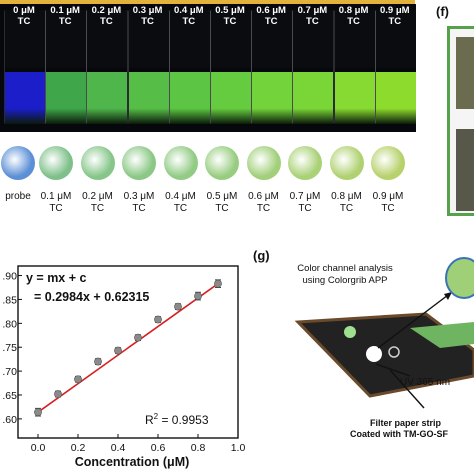  I want to click on fit-line, so click(128, 348).